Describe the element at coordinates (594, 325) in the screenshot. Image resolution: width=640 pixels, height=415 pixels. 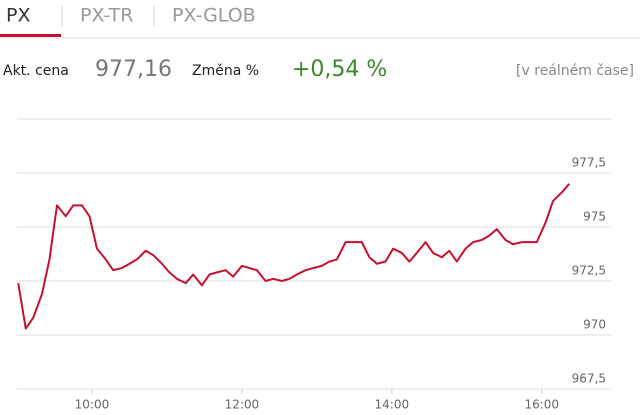
I see `y-tick-label: 970` at that location.